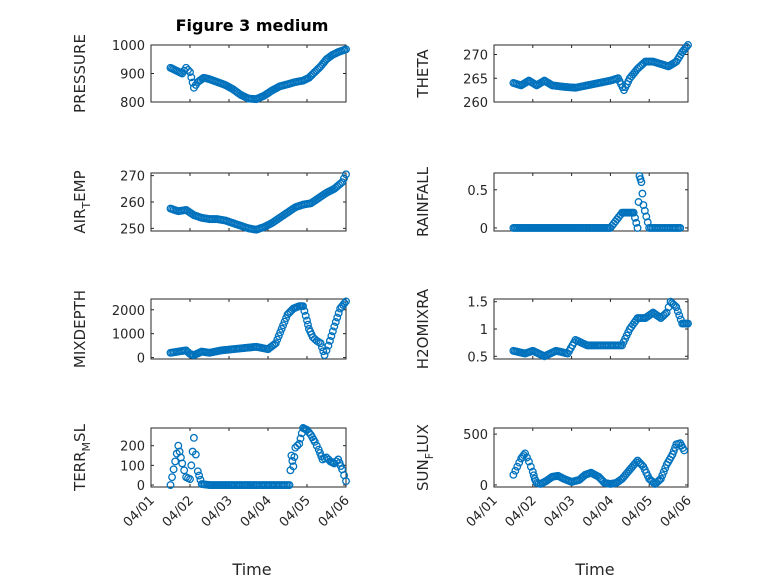 The width and height of the screenshot is (778, 583). What do you see at coordinates (423, 438) in the screenshot?
I see `y-axis-label-rest: LUX` at bounding box center [423, 438].